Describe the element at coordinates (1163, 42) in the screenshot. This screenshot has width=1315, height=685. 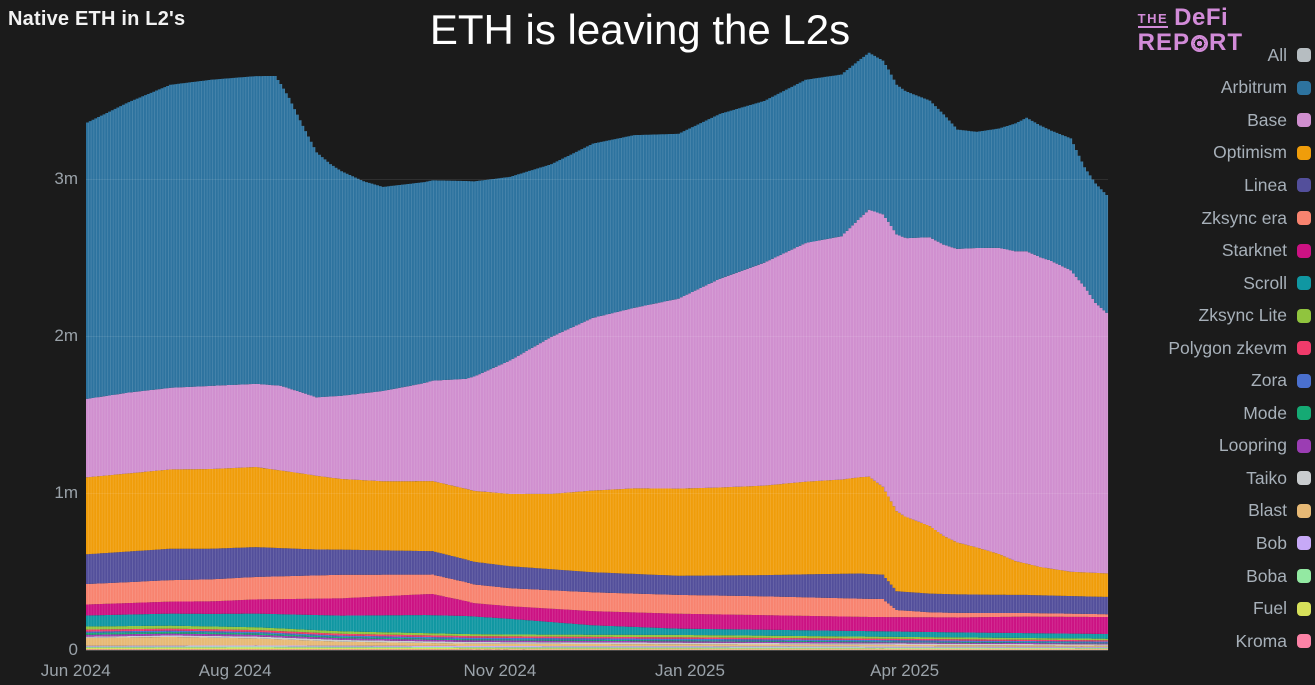
I see `logo-rep-text: REP` at that location.